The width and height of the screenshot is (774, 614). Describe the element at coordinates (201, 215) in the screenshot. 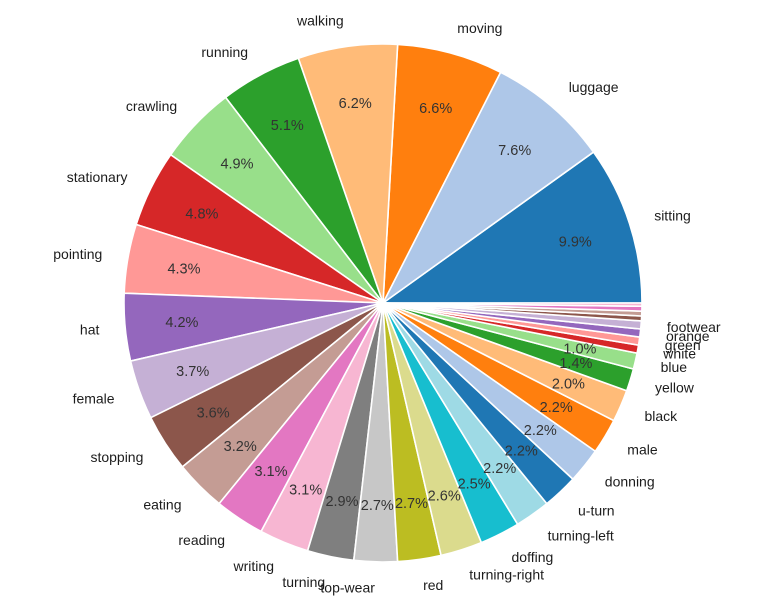

I see `slice-pct-stationary: 4.8%` at that location.